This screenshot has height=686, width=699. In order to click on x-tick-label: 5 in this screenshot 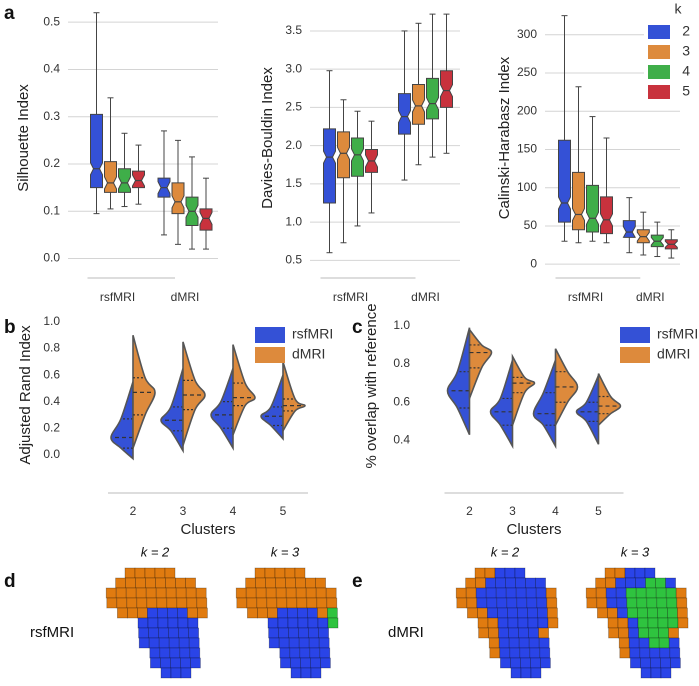, I will do `click(598, 511)`.